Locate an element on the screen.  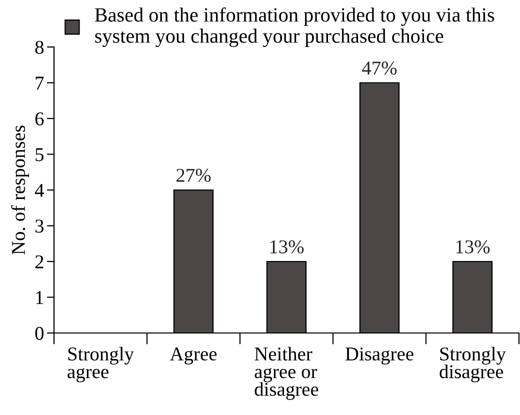
y-axis-title: No. of responses is located at coordinates (20, 190).